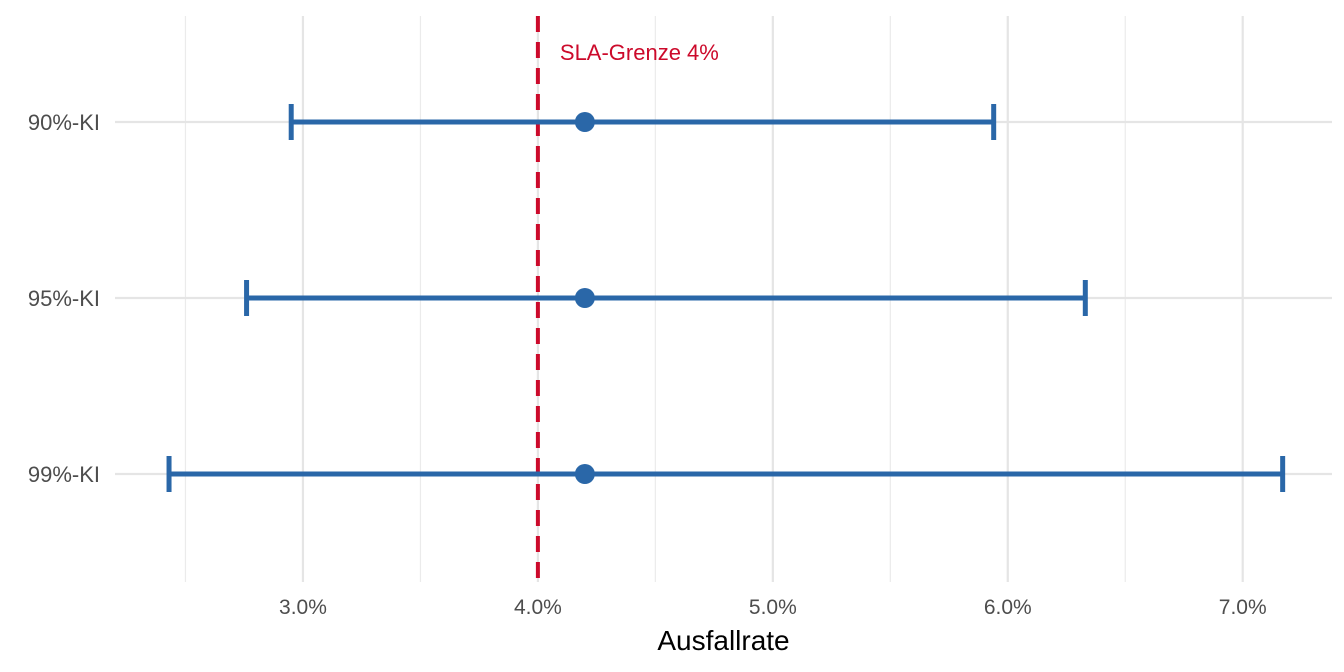 The image size is (1344, 672). I want to click on x-tick-label: 7.0%, so click(1243, 607).